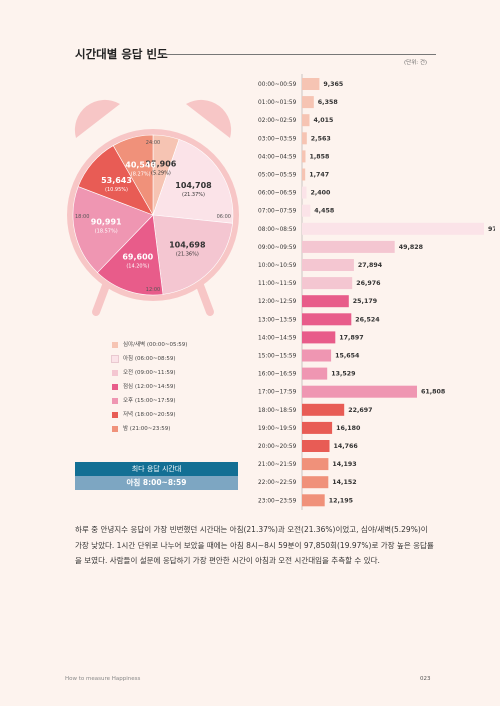 This screenshot has height=706, width=500. What do you see at coordinates (346, 446) in the screenshot?
I see `bar-value-label-20: 14,766` at bounding box center [346, 446].